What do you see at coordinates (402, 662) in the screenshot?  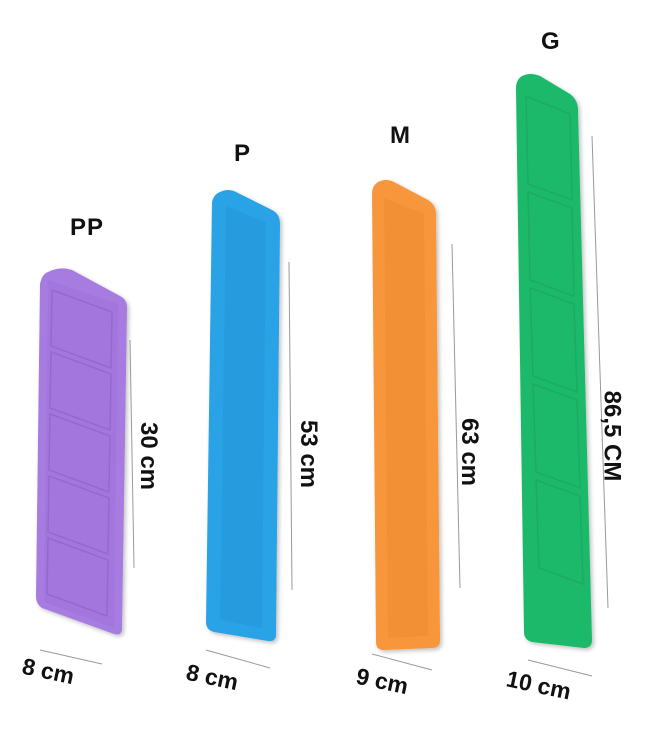 I see `width-line-m` at bounding box center [402, 662].